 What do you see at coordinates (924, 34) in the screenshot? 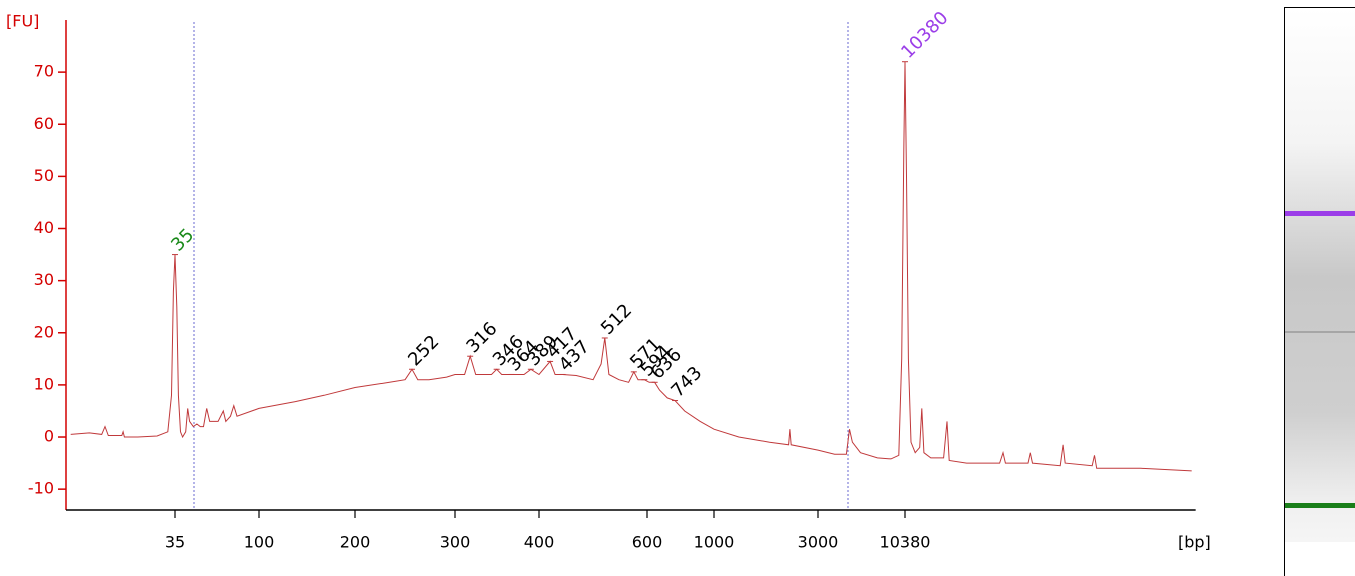
I see `peak-label: 10380` at bounding box center [924, 34].